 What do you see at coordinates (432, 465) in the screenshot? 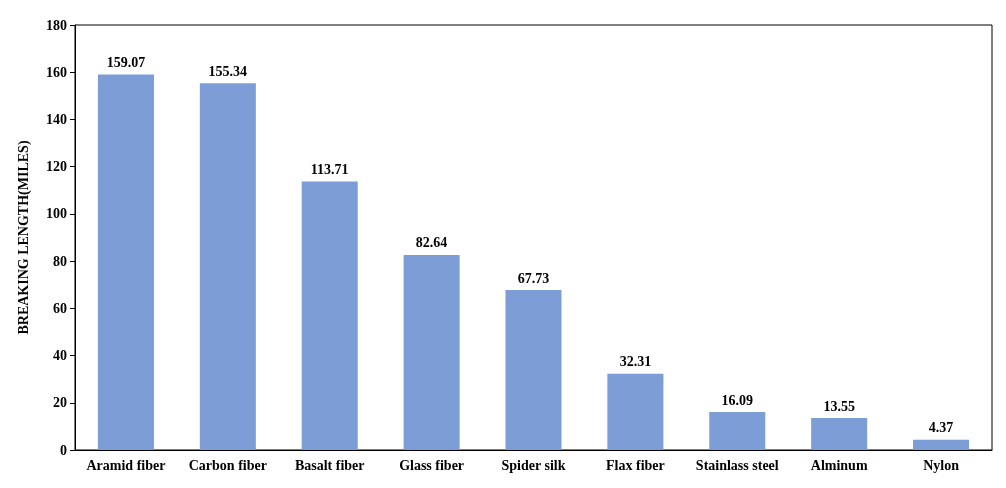
I see `x-tick-label: Glass fiber` at bounding box center [432, 465].